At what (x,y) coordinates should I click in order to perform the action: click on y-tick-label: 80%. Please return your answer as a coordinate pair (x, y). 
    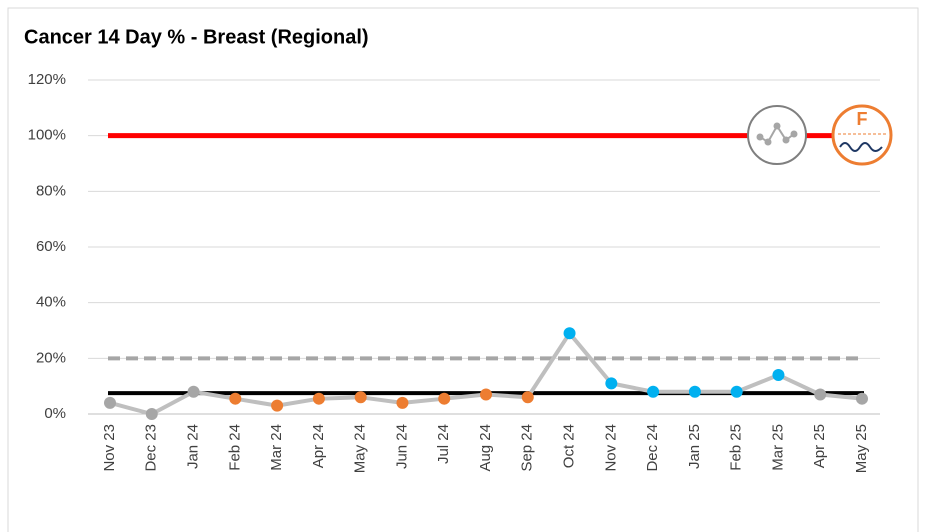
    Looking at the image, I should click on (51, 190).